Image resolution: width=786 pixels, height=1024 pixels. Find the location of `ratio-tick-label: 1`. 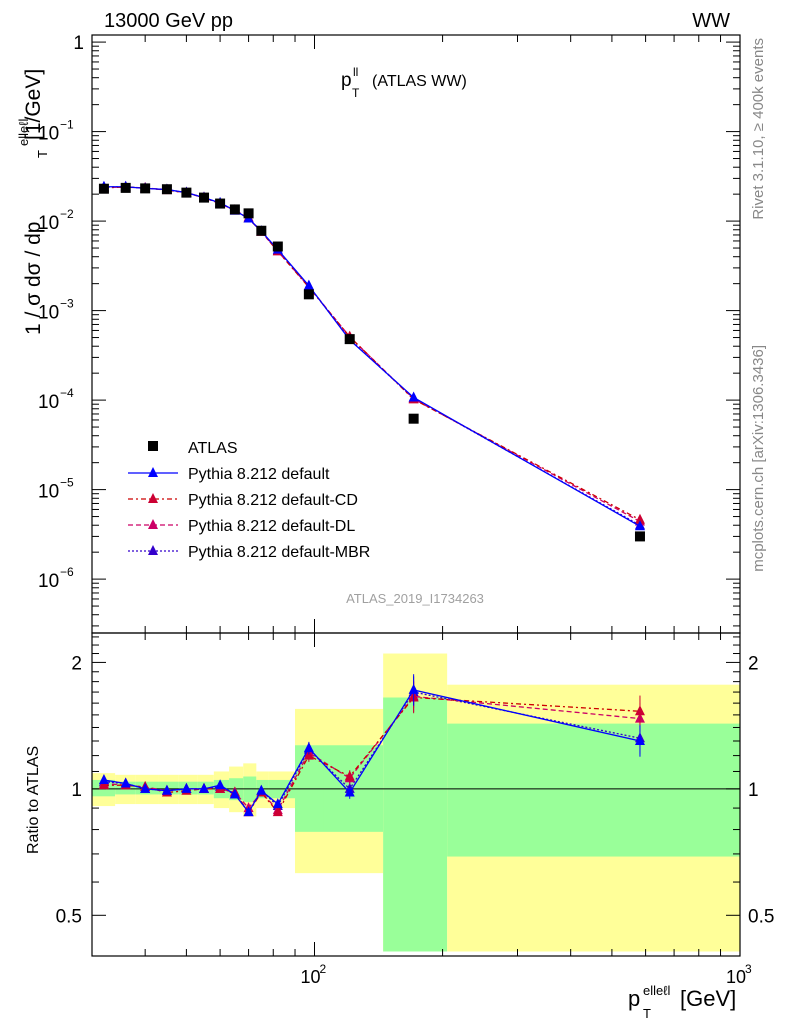

ratio-tick-label: 1 is located at coordinates (76, 790).